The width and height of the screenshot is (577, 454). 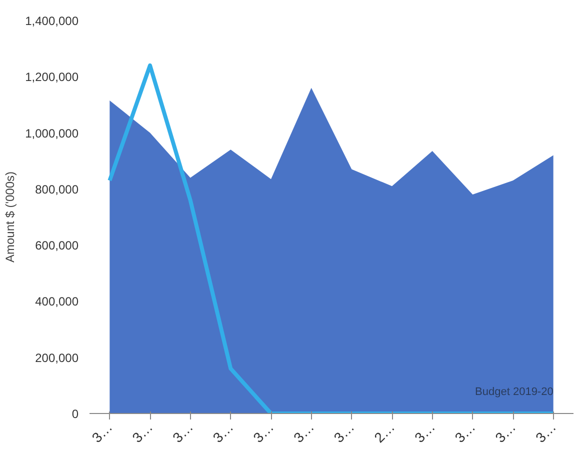 What do you see at coordinates (52, 21) in the screenshot?
I see `y-tick-label: 1,400,000` at bounding box center [52, 21].